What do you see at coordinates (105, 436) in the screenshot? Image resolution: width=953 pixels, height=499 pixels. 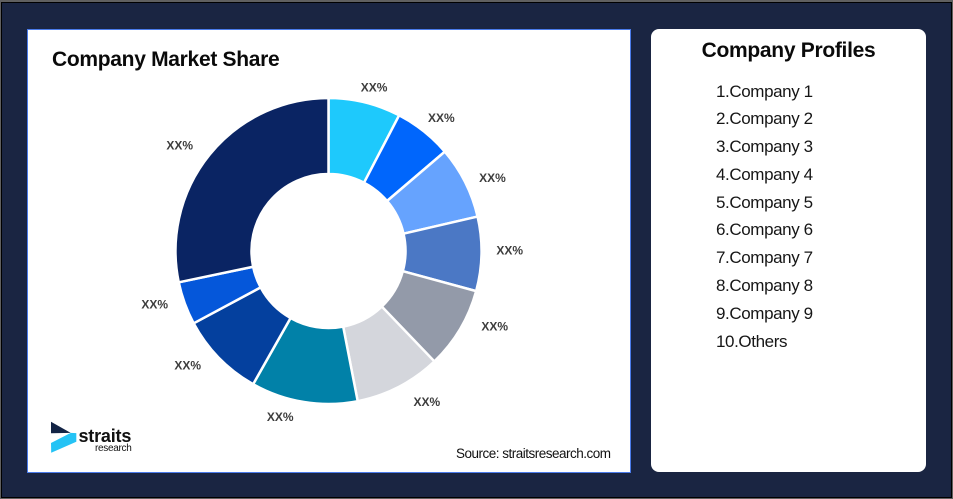 I see `svg-text: straits` at bounding box center [105, 436].